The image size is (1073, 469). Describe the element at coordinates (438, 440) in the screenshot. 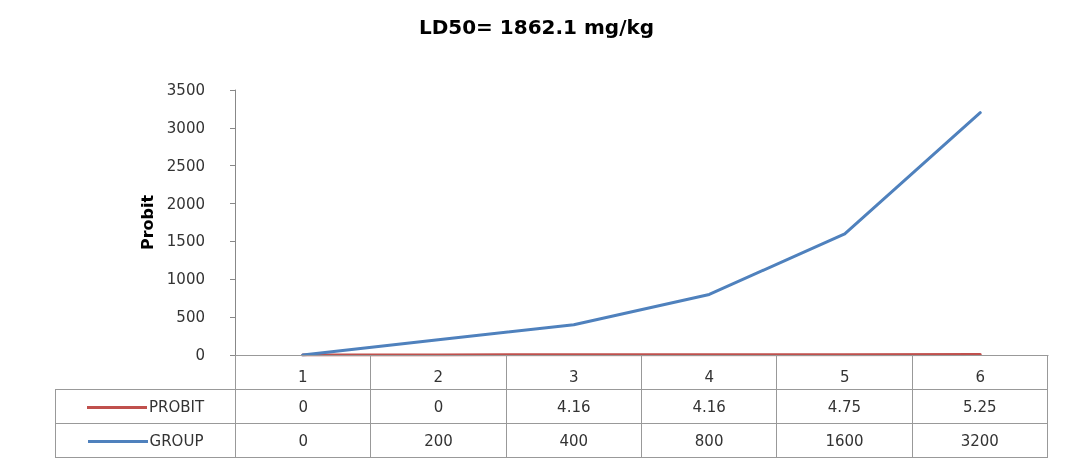

I see `data-label: 200` at that location.